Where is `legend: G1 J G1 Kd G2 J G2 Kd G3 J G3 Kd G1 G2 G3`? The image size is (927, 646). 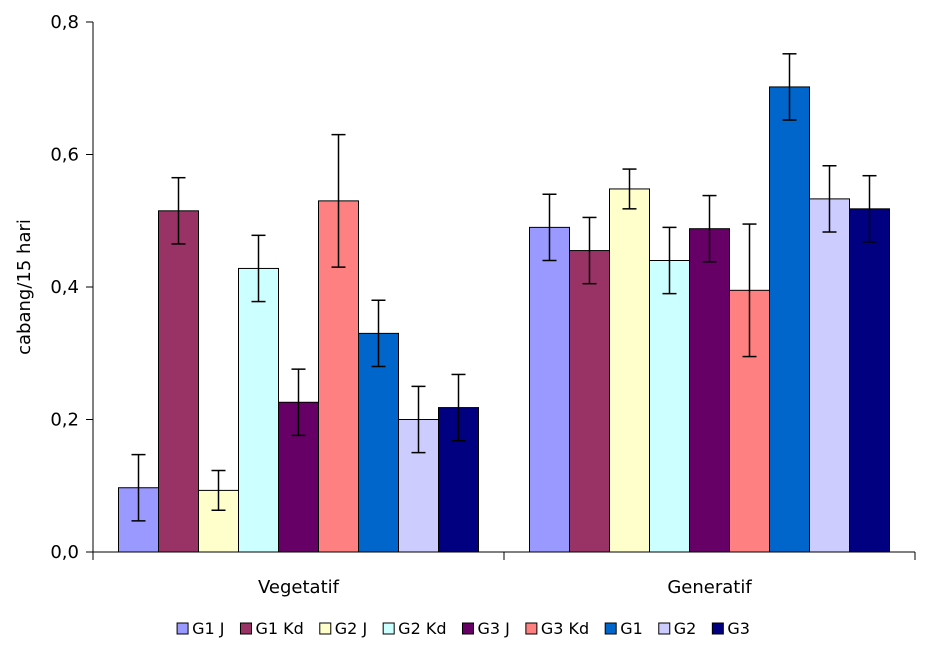 legend: G1 J G1 Kd G2 J G2 Kd G3 J G3 Kd G1 G2 G3 is located at coordinates (463, 628).